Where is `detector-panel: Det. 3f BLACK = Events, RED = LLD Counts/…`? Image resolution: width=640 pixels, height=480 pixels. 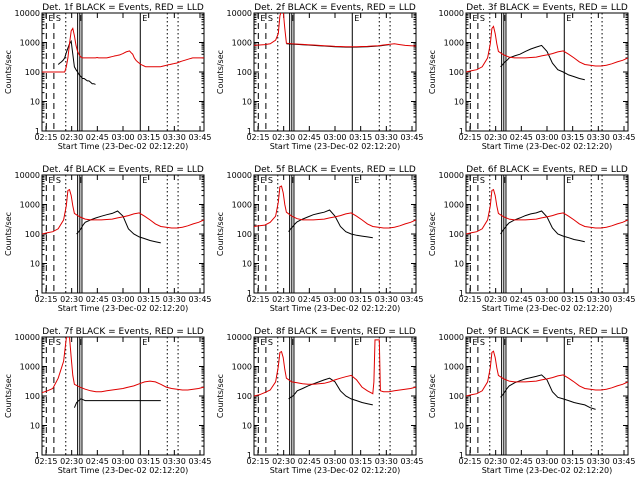 detector-panel: Det. 3f BLACK = Events, RED = LLD Counts/… is located at coordinates (532, 77).